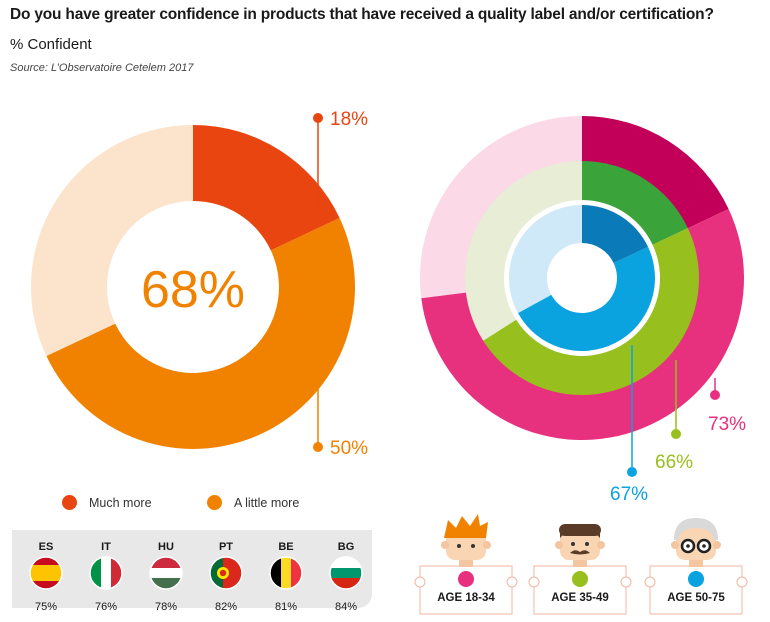 The image size is (770, 622). I want to click on legend-a-little-more: A little more, so click(253, 502).